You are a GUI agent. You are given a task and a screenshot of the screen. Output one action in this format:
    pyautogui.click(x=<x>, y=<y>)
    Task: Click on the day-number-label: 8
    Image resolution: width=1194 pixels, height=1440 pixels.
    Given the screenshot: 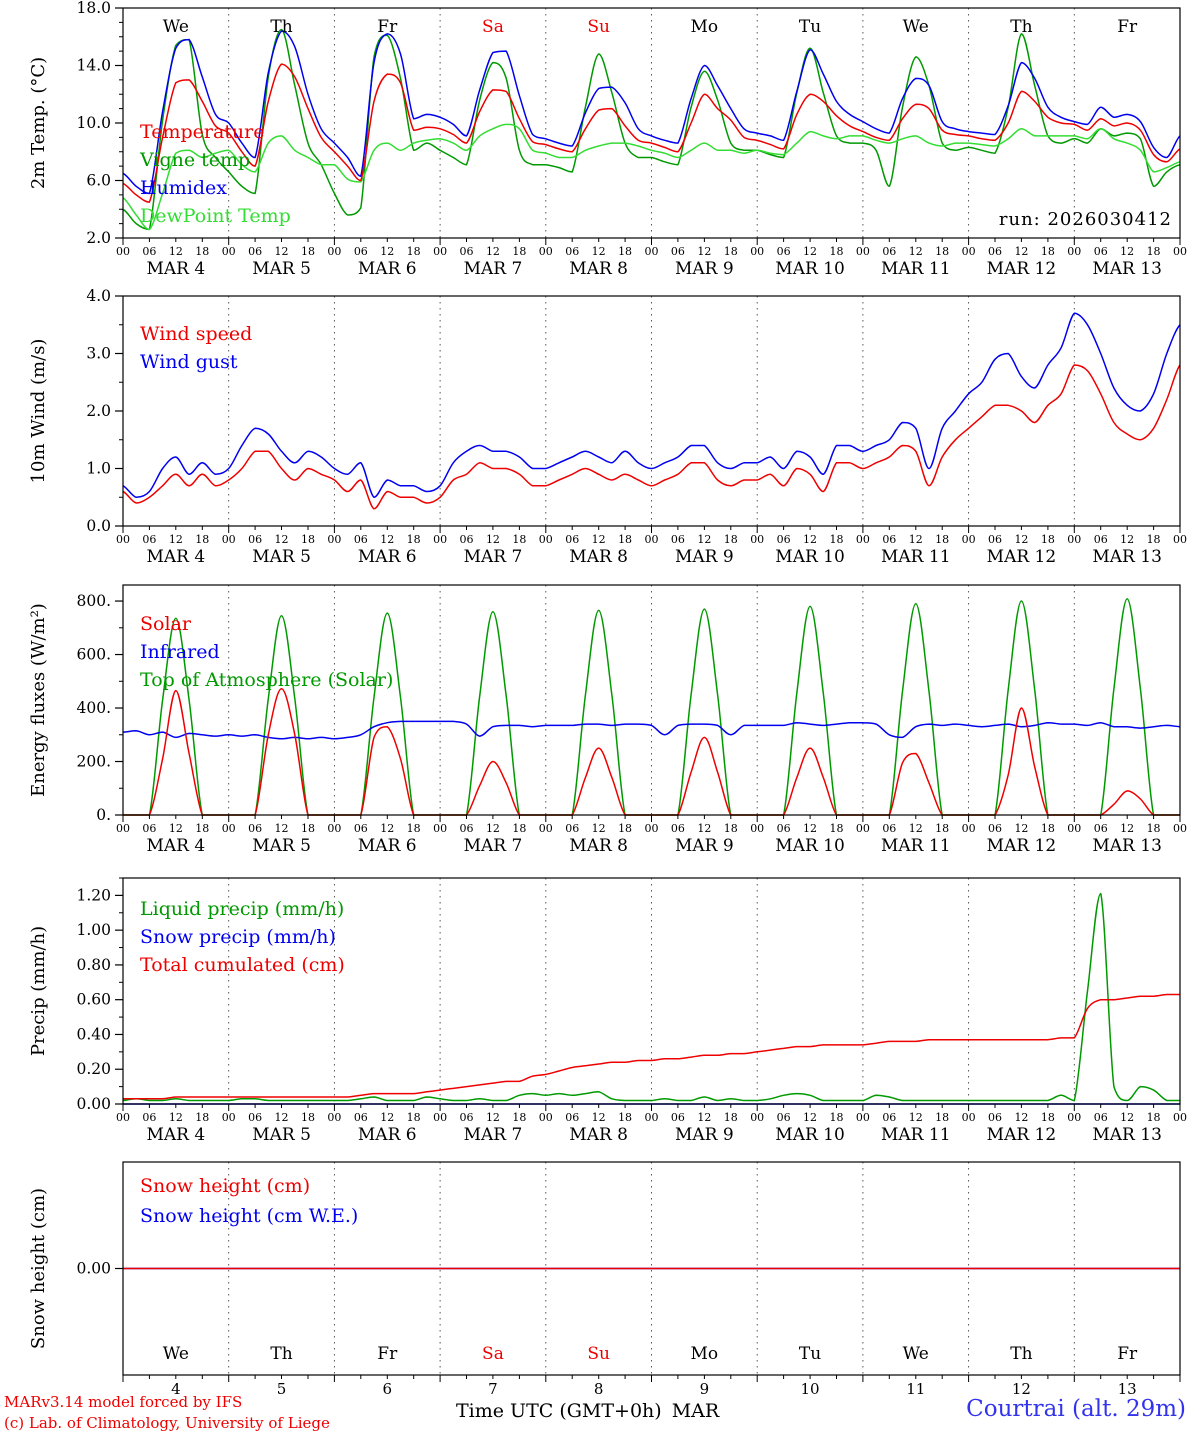 What is the action you would take?
    pyautogui.click(x=599, y=1389)
    